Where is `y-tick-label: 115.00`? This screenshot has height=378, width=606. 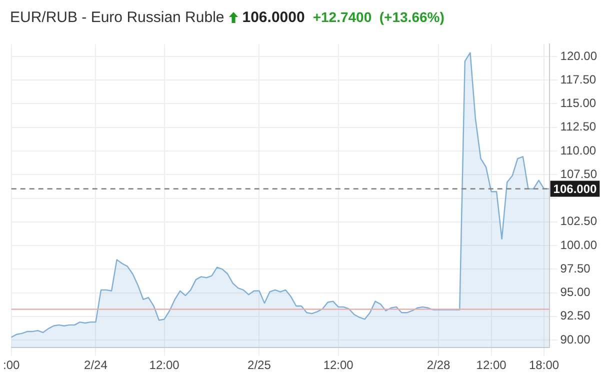 y-tick-label: 115.00 is located at coordinates (578, 103).